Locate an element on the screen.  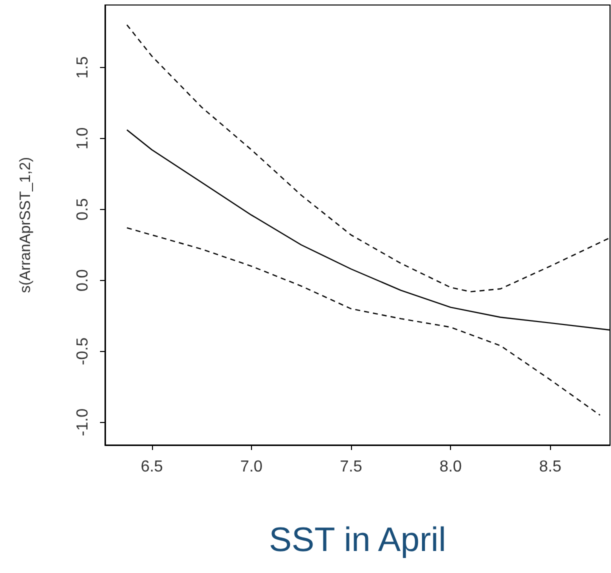
x-tick-label: 6.5 is located at coordinates (152, 467).